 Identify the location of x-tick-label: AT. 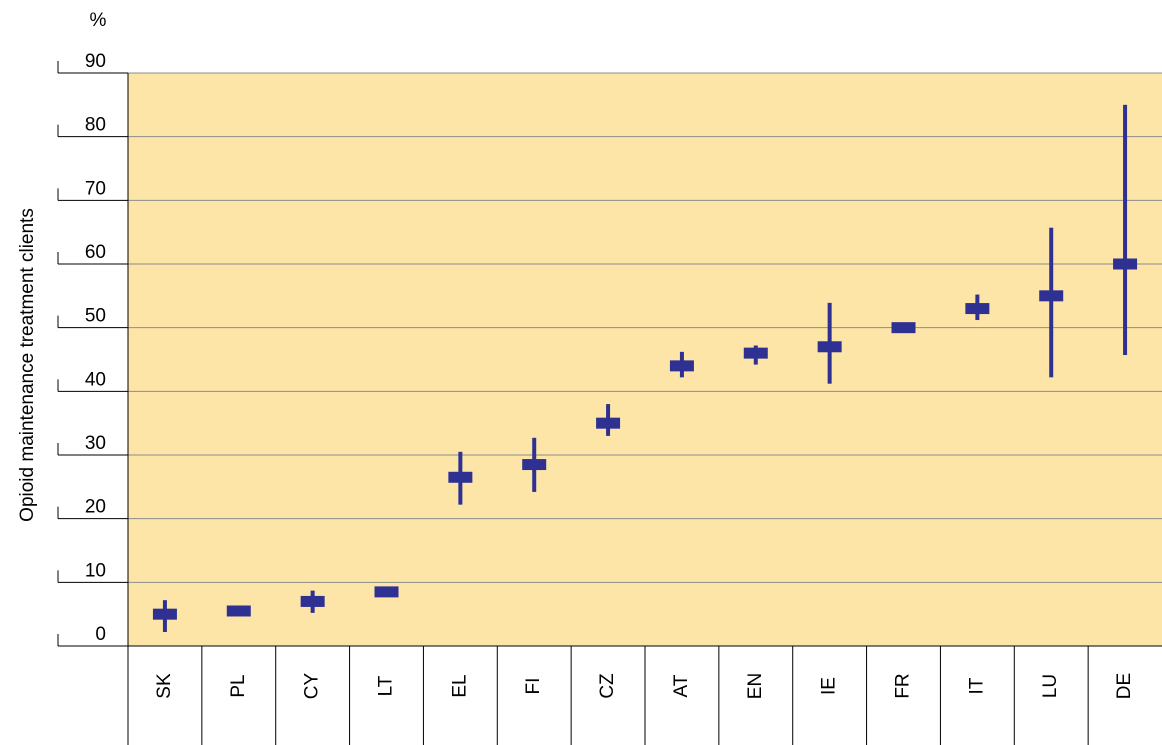
(681, 685).